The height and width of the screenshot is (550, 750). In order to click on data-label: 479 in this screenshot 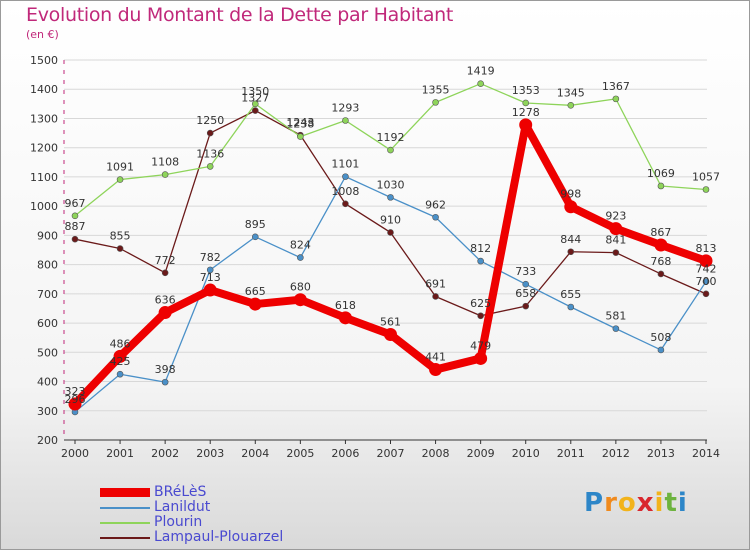, I will do `click(480, 345)`.